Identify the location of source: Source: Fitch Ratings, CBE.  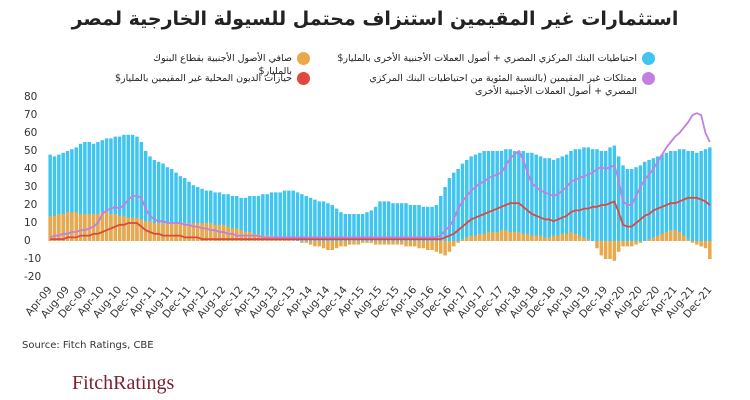
(88, 345).